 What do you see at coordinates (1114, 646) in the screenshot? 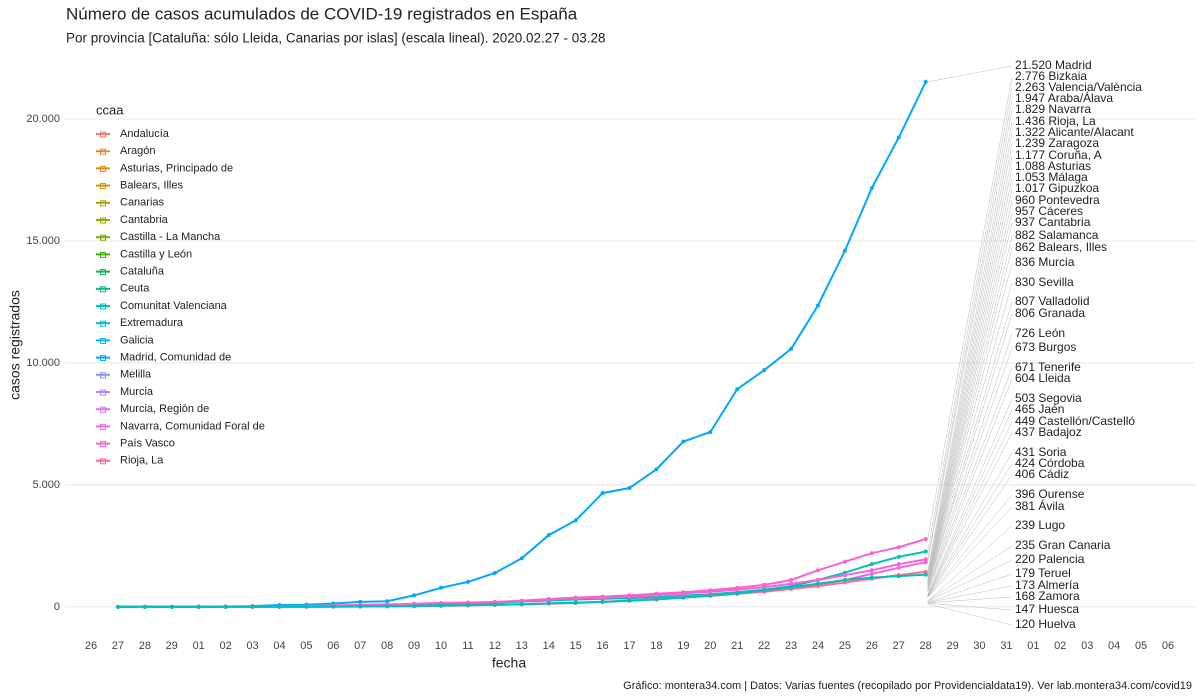
I see `x-tick-label: 04` at bounding box center [1114, 646].